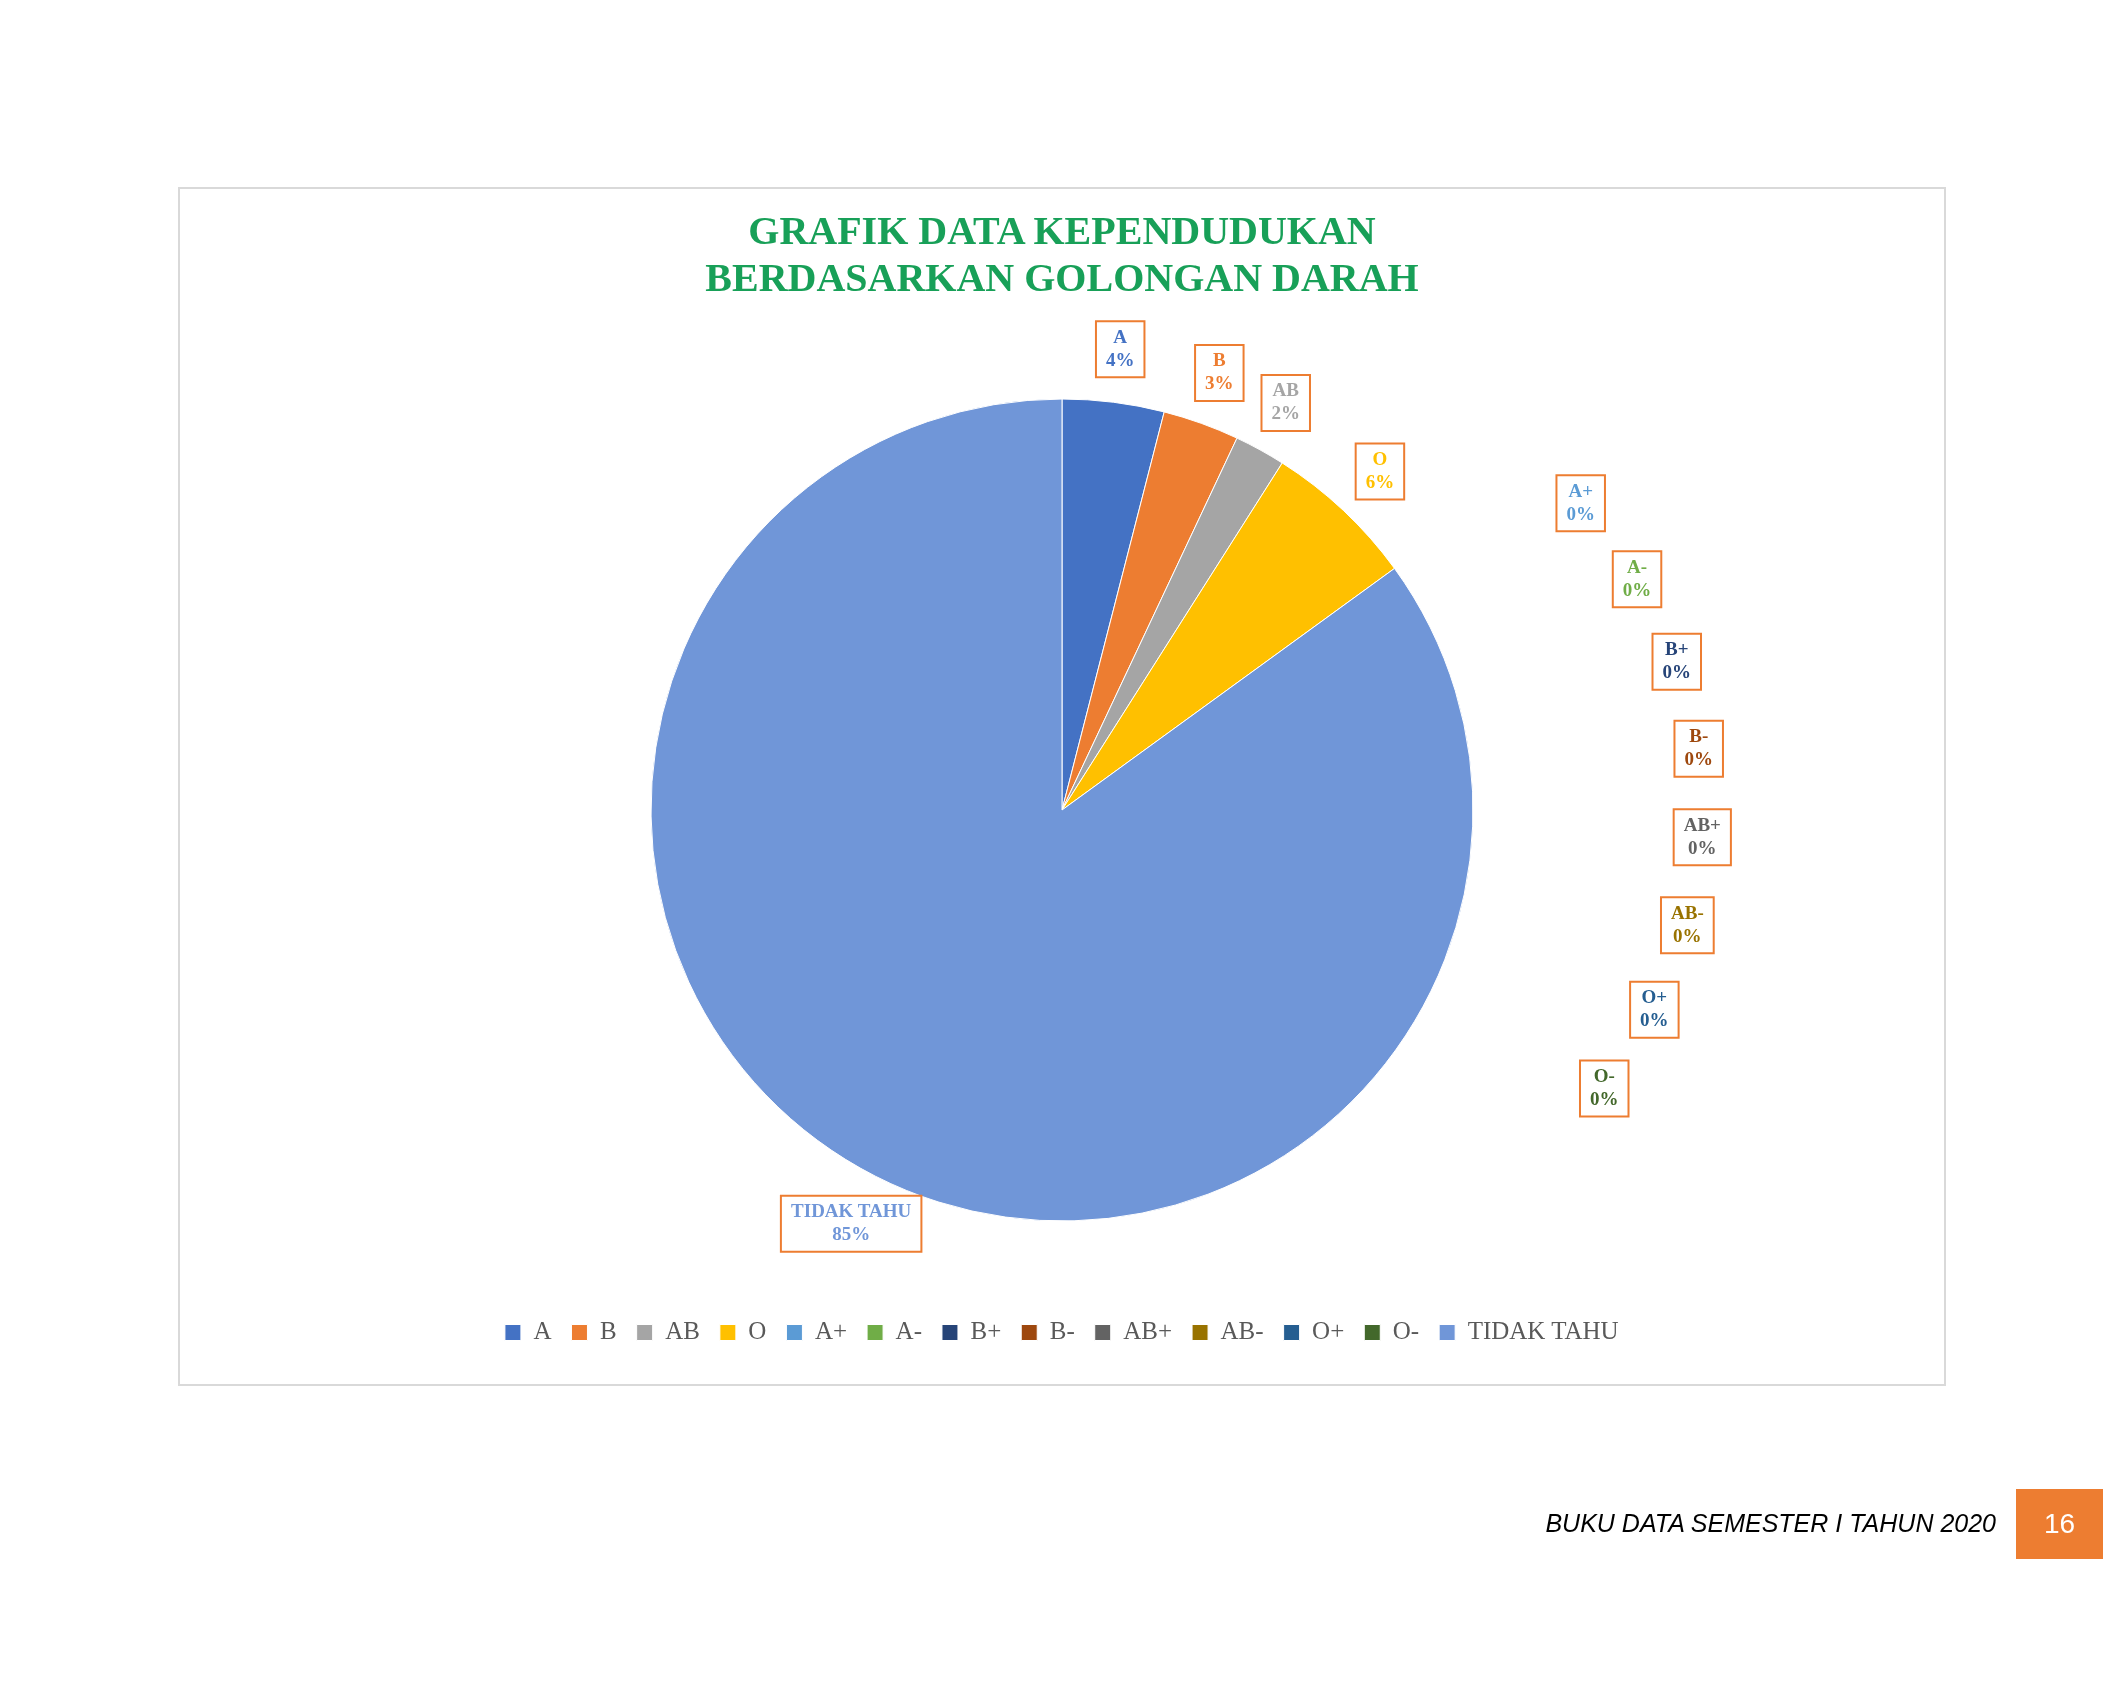 Image resolution: width=2126 pixels, height=1693 pixels. Describe the element at coordinates (1604, 1075) in the screenshot. I see `category-label: O-` at that location.